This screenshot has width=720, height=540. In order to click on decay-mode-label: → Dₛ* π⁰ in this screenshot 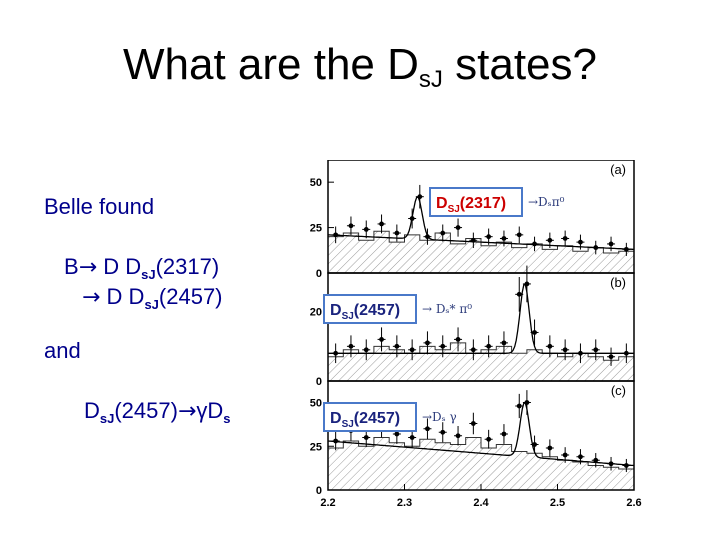, I will do `click(447, 309)`.